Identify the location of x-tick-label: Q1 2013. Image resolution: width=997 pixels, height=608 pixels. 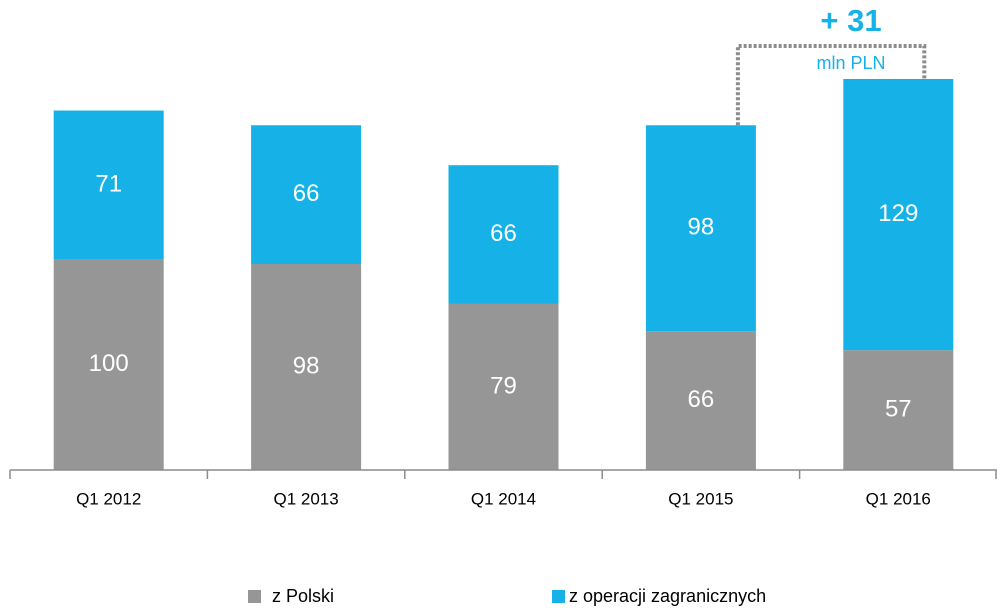
(305, 498).